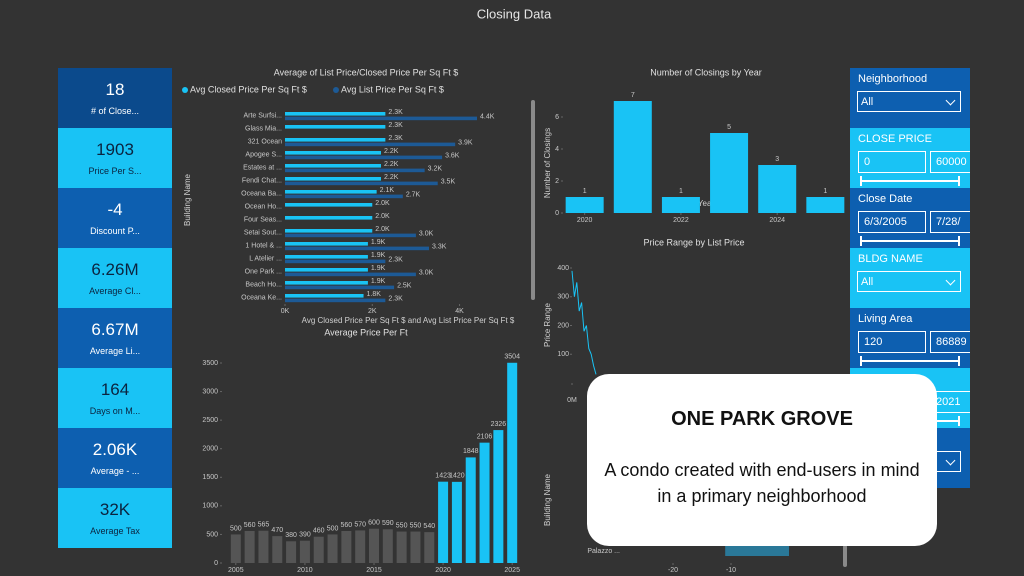 The image size is (1024, 576). Describe the element at coordinates (950, 162) in the screenshot. I see `range-input: 60000` at that location.